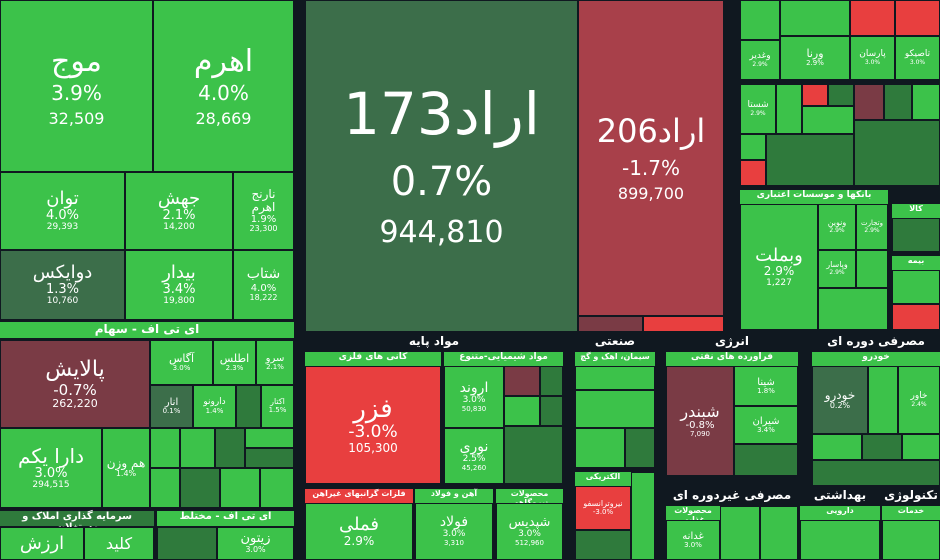 The height and width of the screenshot is (560, 940). I want to click on tile-hamvazn: هم وزن 1.4%, so click(126, 468).